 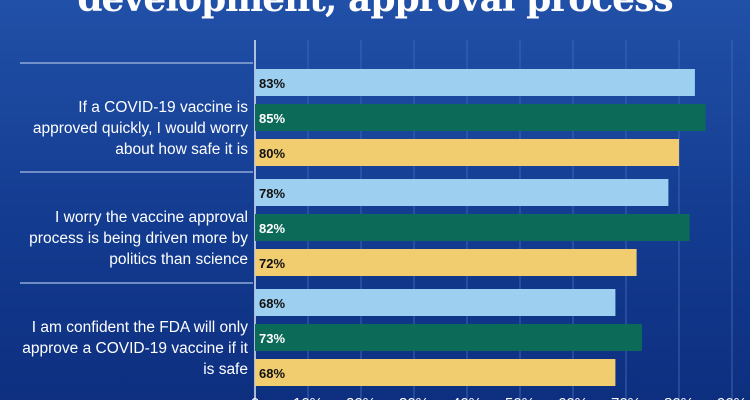 What do you see at coordinates (732, 397) in the screenshot?
I see `x-tick-label: 90%` at bounding box center [732, 397].